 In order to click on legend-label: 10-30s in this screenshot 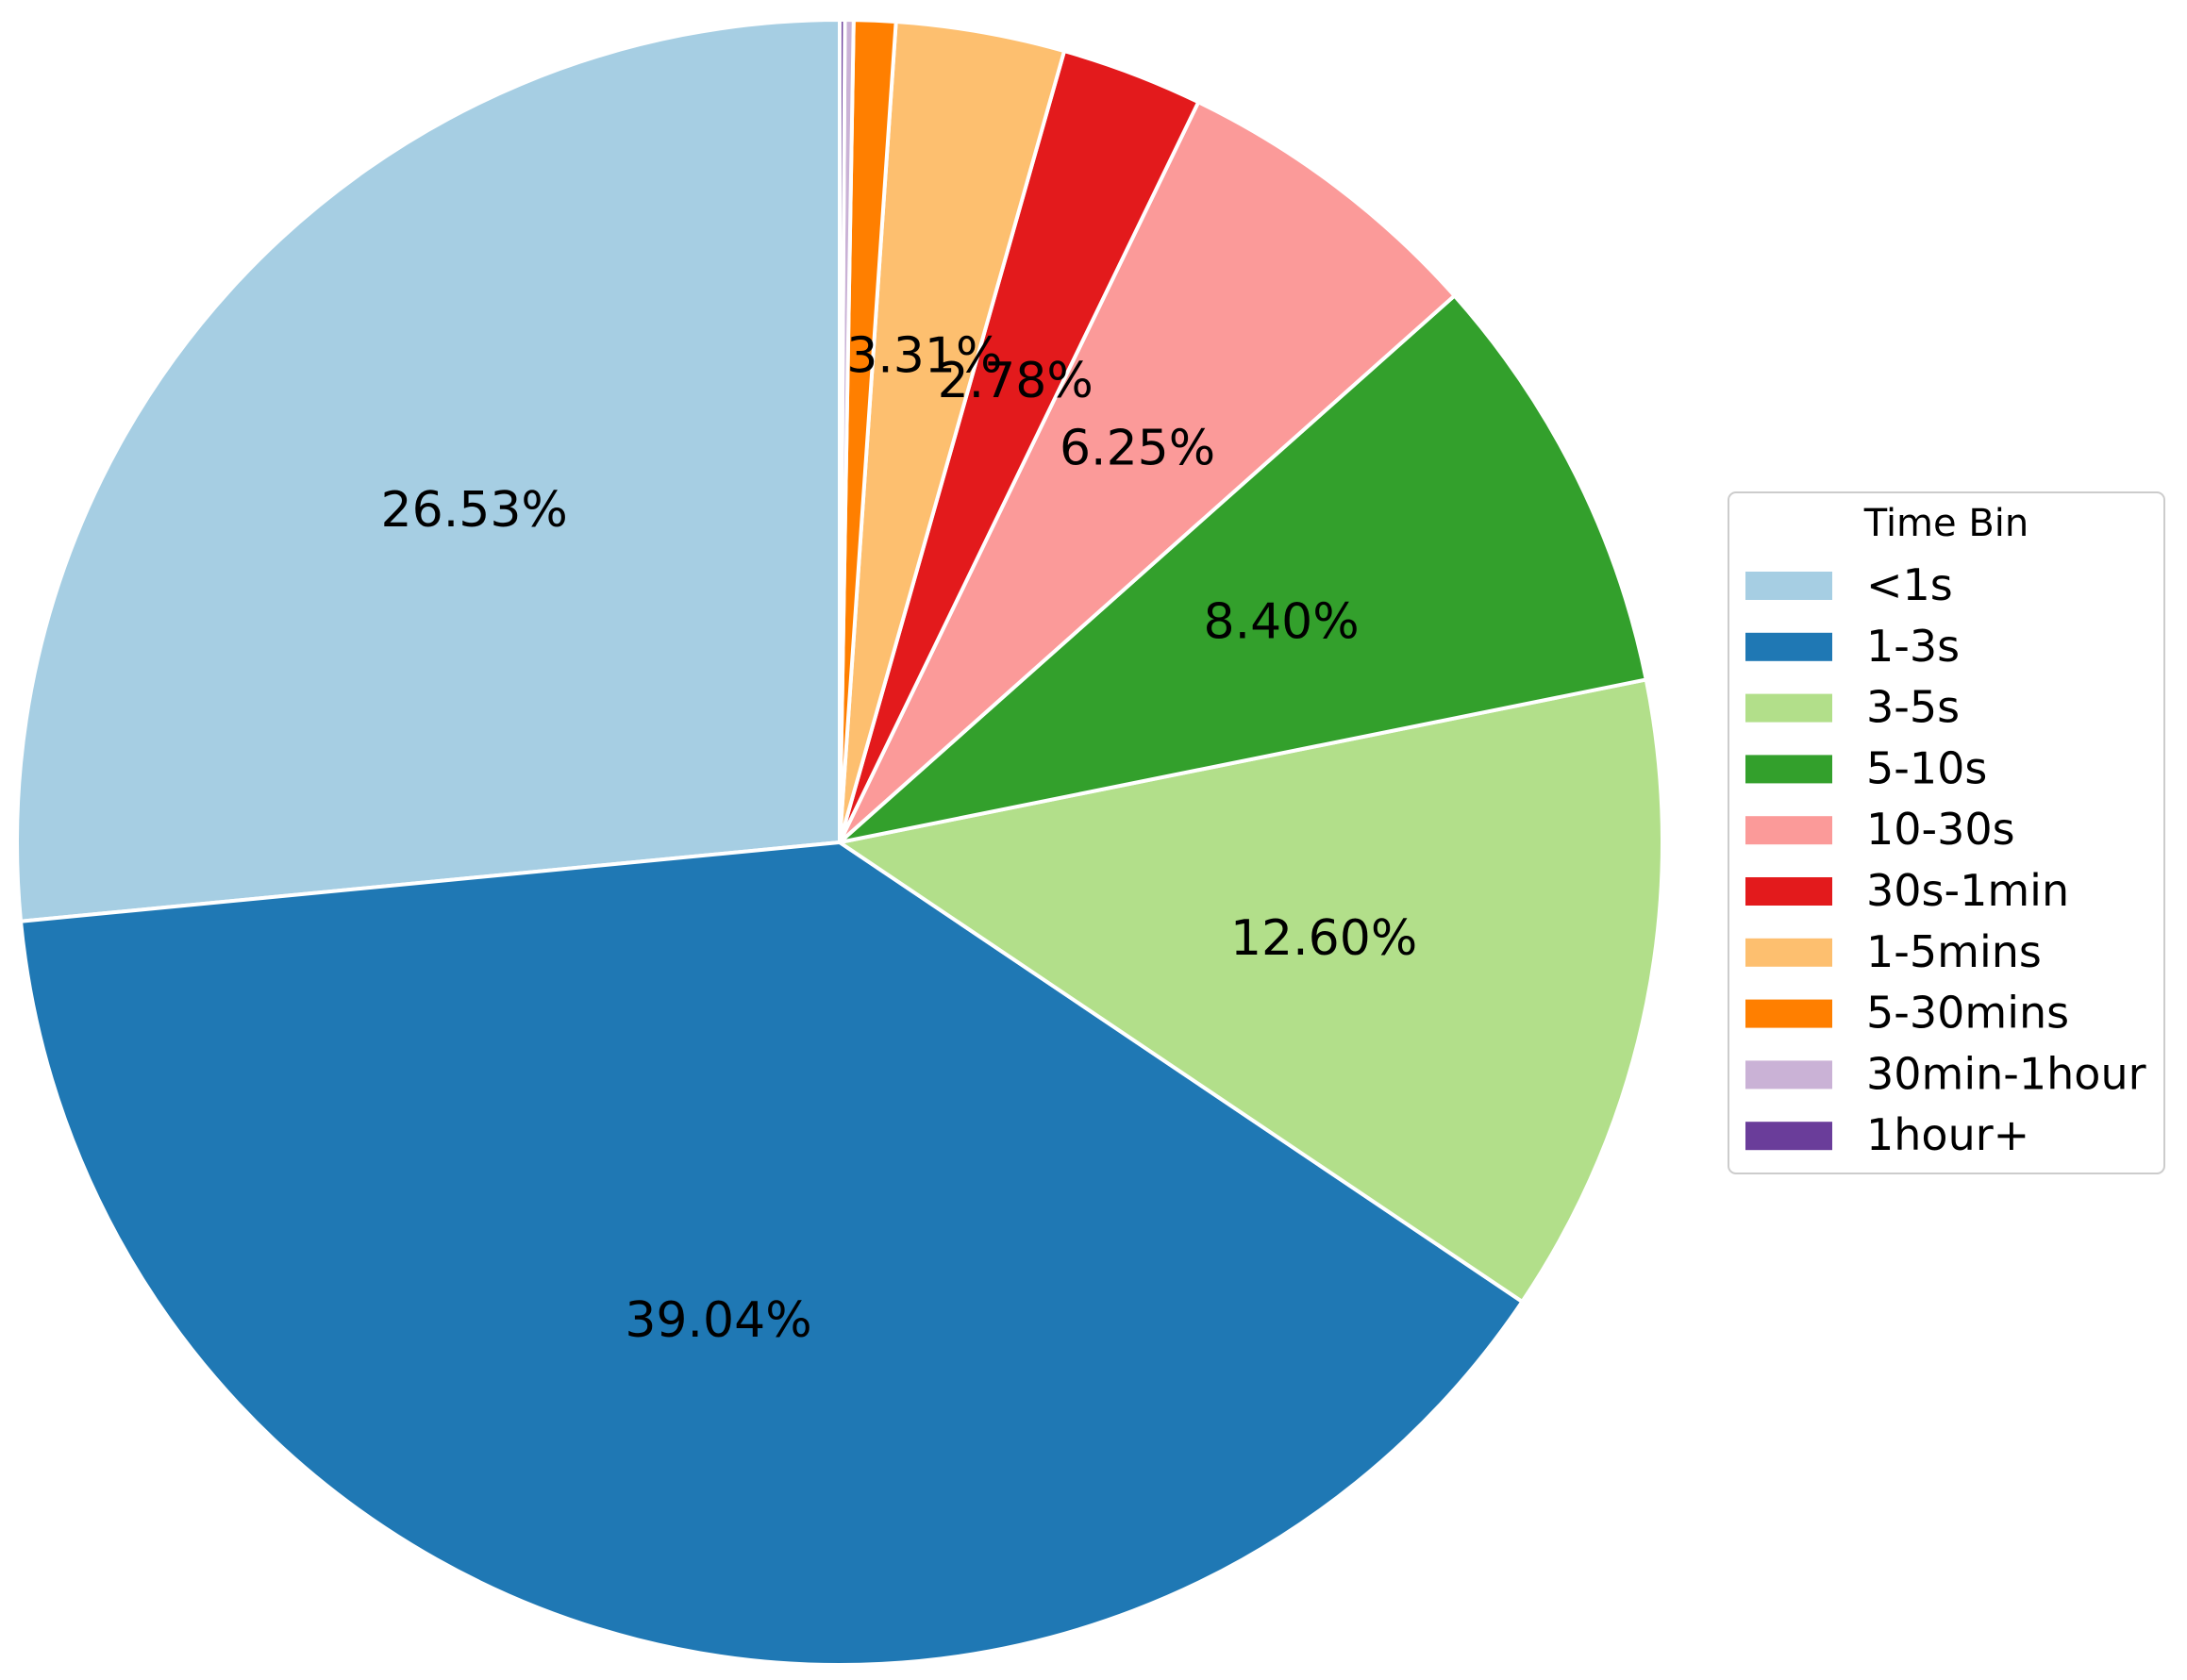, I will do `click(1940, 829)`.